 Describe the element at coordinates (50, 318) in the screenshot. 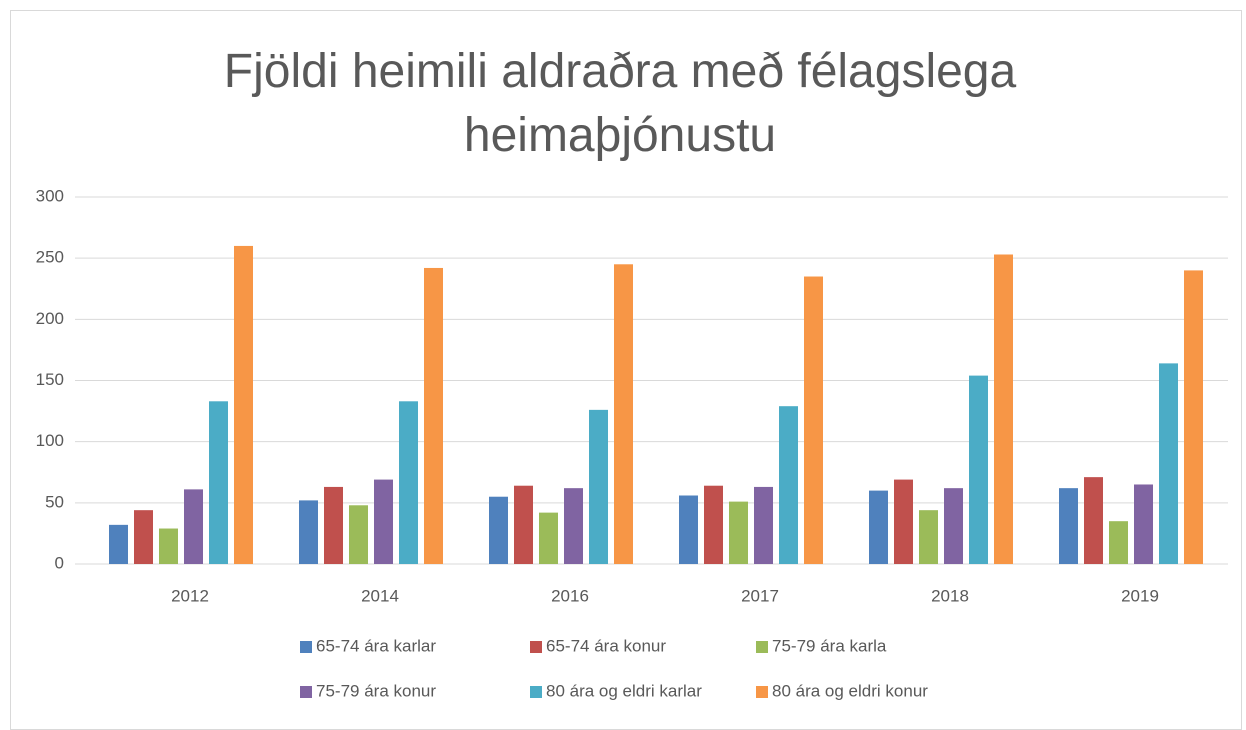

I see `y-tick-label: 200` at that location.